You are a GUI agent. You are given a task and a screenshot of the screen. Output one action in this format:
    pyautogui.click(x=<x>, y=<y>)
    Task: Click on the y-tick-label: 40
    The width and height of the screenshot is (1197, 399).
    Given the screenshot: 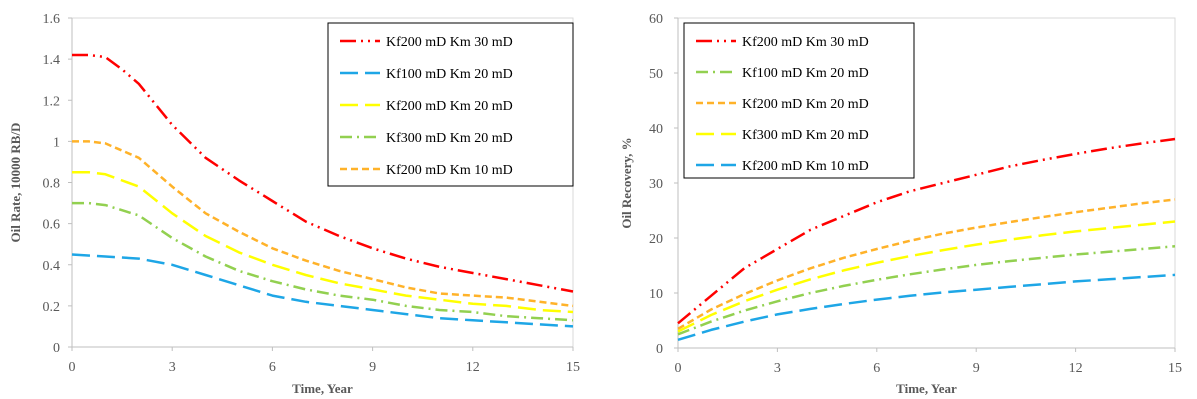 What is the action you would take?
    pyautogui.click(x=656, y=129)
    